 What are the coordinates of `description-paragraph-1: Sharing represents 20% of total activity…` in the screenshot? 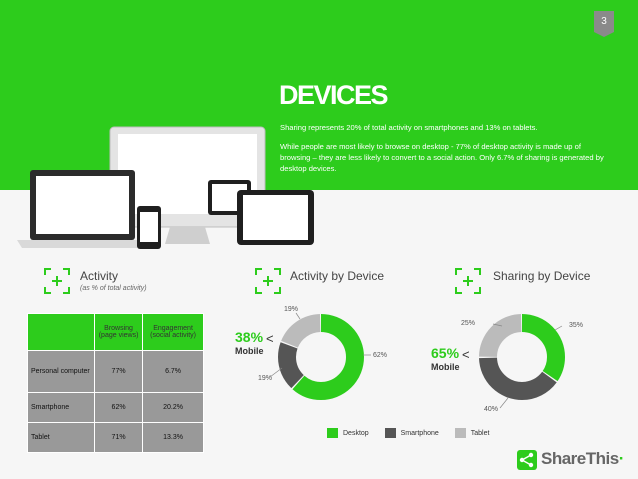 It's located at (409, 127).